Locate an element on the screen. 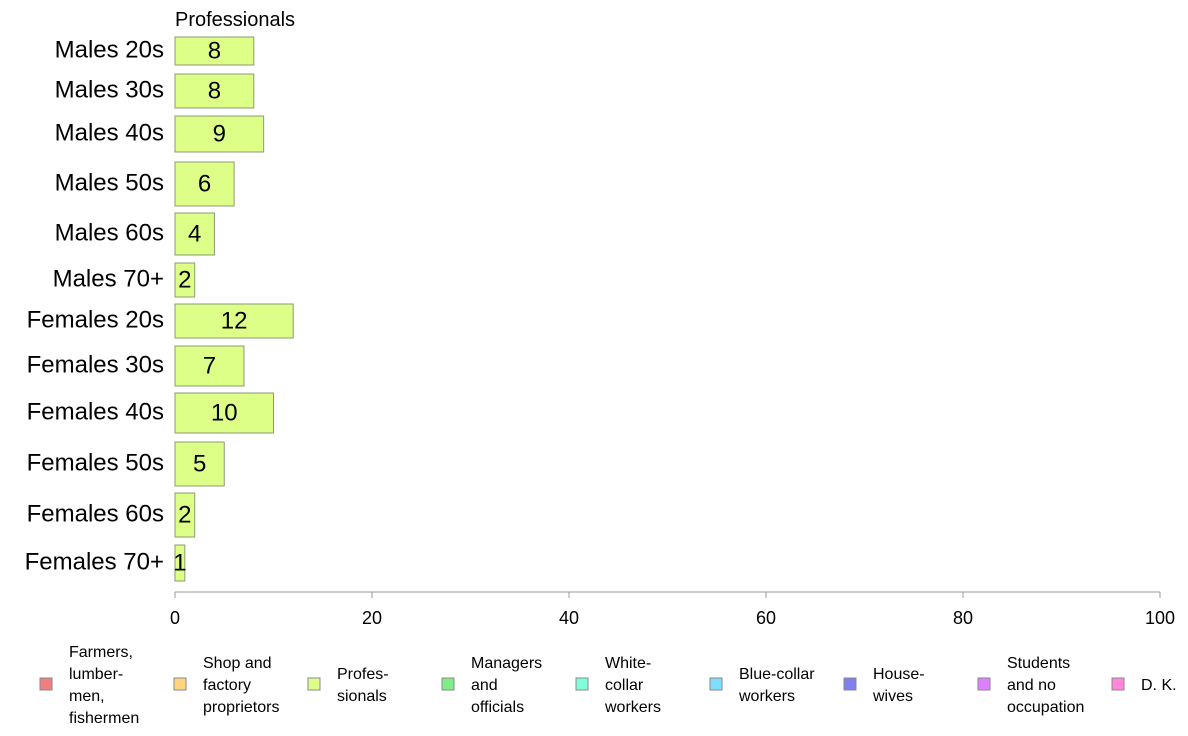 The height and width of the screenshot is (736, 1188). row-label: Males 20s is located at coordinates (109, 49).